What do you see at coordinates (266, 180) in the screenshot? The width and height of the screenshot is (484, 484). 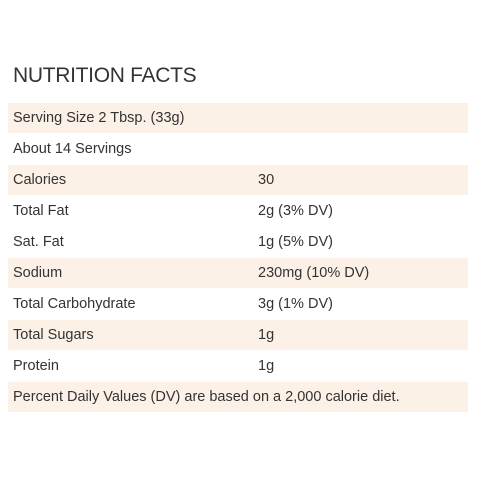 I see `nutrient-value: 30` at bounding box center [266, 180].